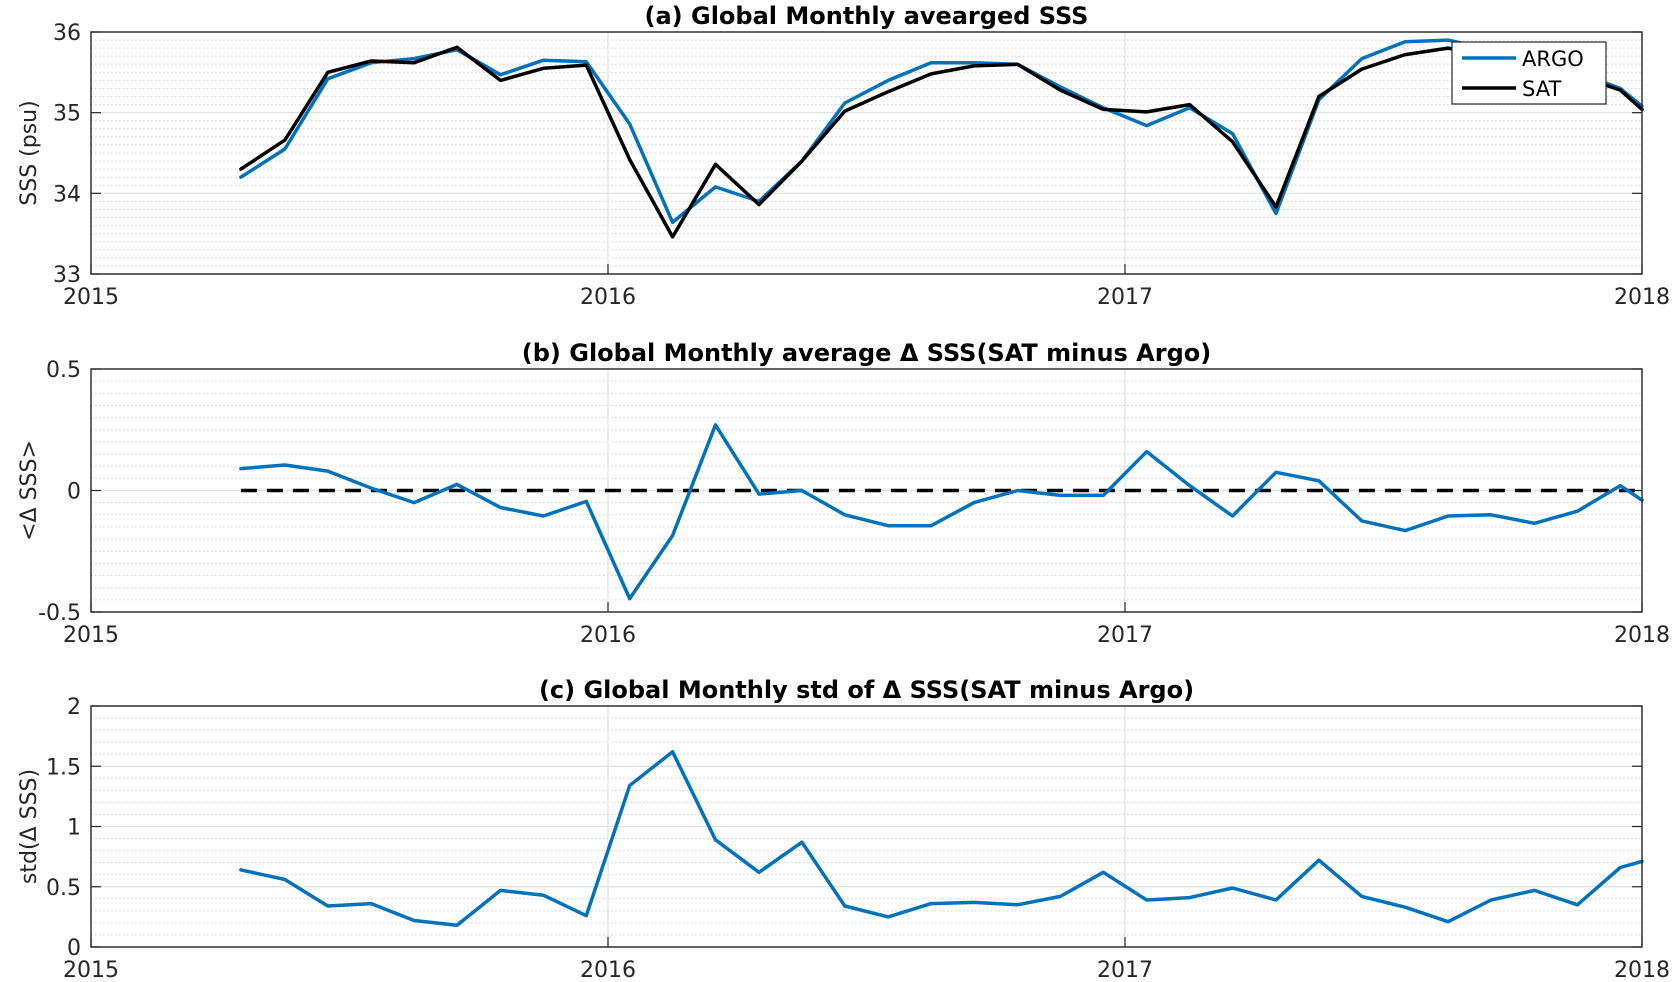 The width and height of the screenshot is (1673, 982). I want to click on y-tick-label: 35, so click(67, 114).